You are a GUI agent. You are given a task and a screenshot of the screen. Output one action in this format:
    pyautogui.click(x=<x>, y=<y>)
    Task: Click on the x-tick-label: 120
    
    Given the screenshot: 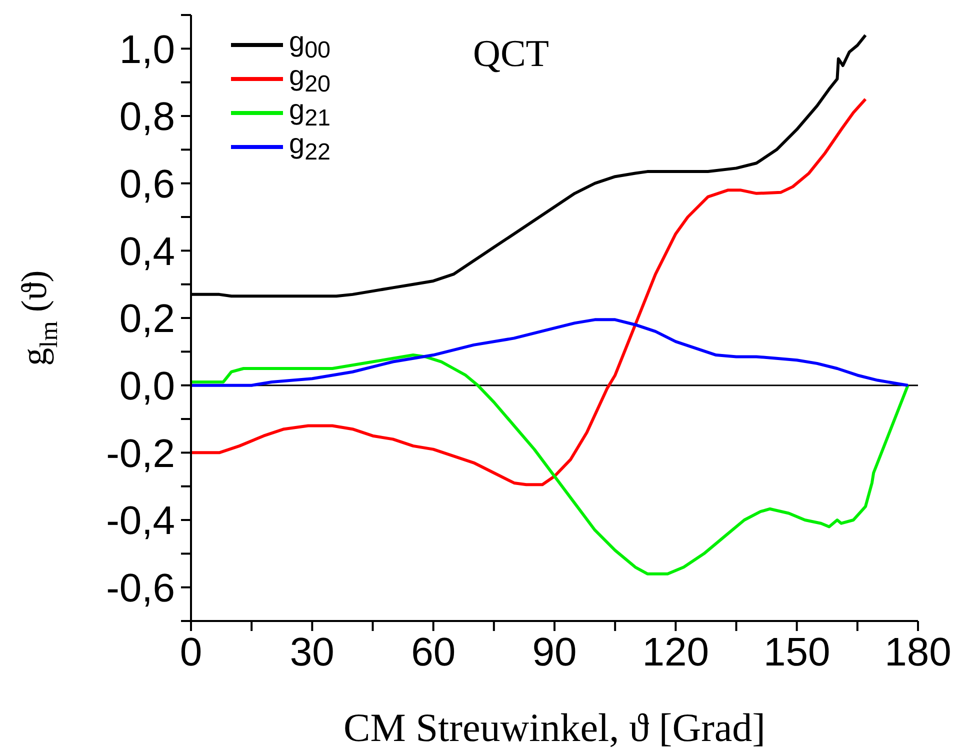 What is the action you would take?
    pyautogui.click(x=676, y=652)
    